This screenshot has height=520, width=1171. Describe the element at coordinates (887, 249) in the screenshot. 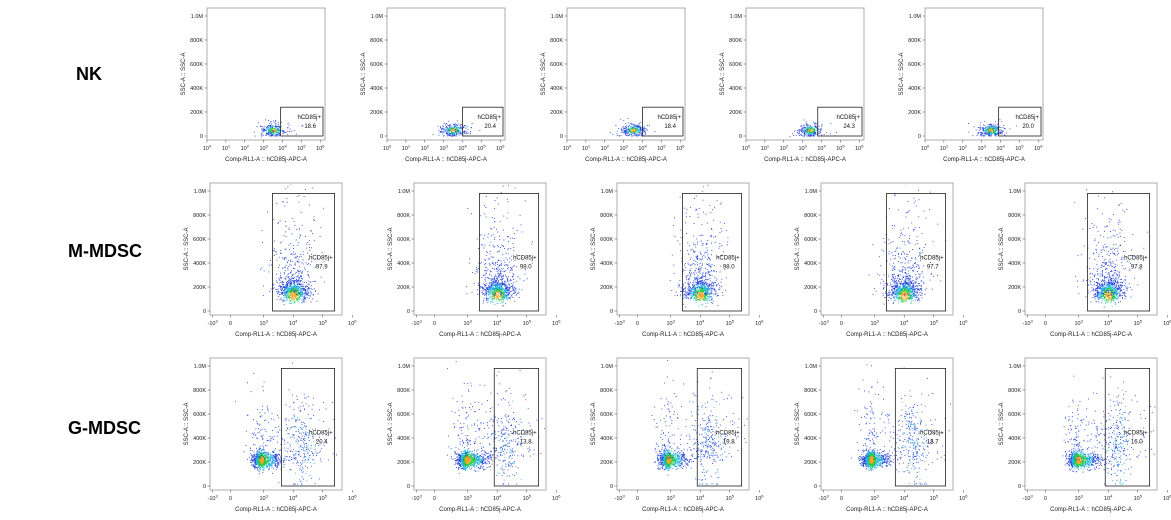

I see `plot-frame` at that location.